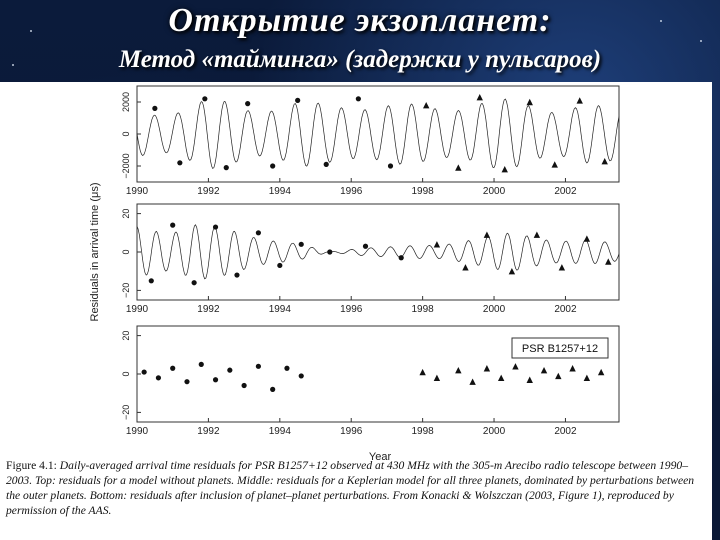 Image resolution: width=720 pixels, height=540 pixels. I want to click on y-tick-label: −2000, so click(126, 165).